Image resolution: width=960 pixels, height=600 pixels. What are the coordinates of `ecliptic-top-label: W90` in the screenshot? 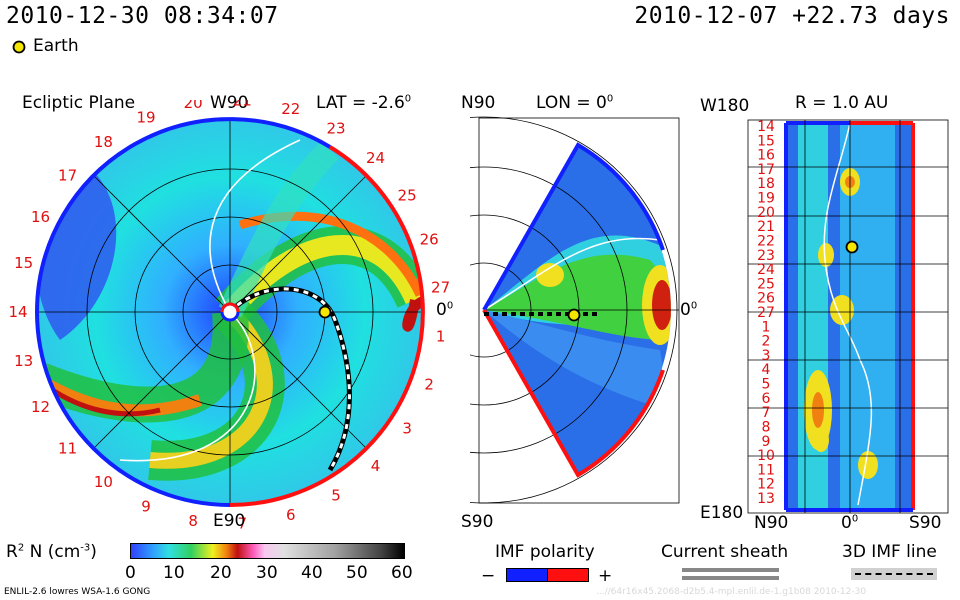 It's located at (229, 103).